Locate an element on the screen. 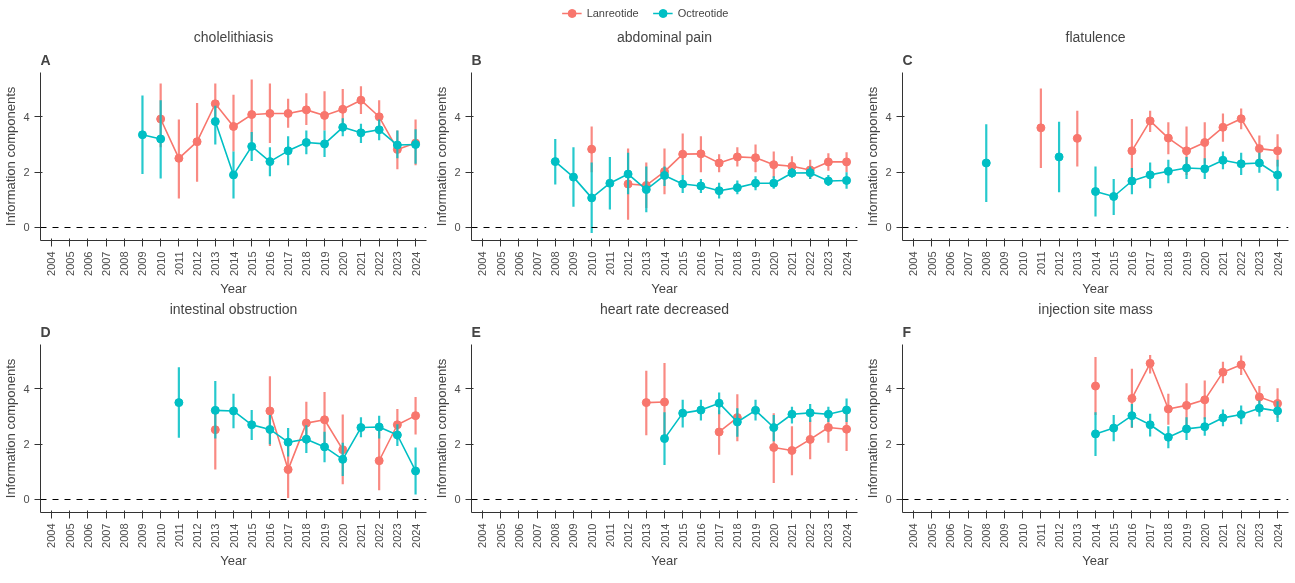 The height and width of the screenshot is (583, 1295). chart-title: heart rate decreased is located at coordinates (664, 308).